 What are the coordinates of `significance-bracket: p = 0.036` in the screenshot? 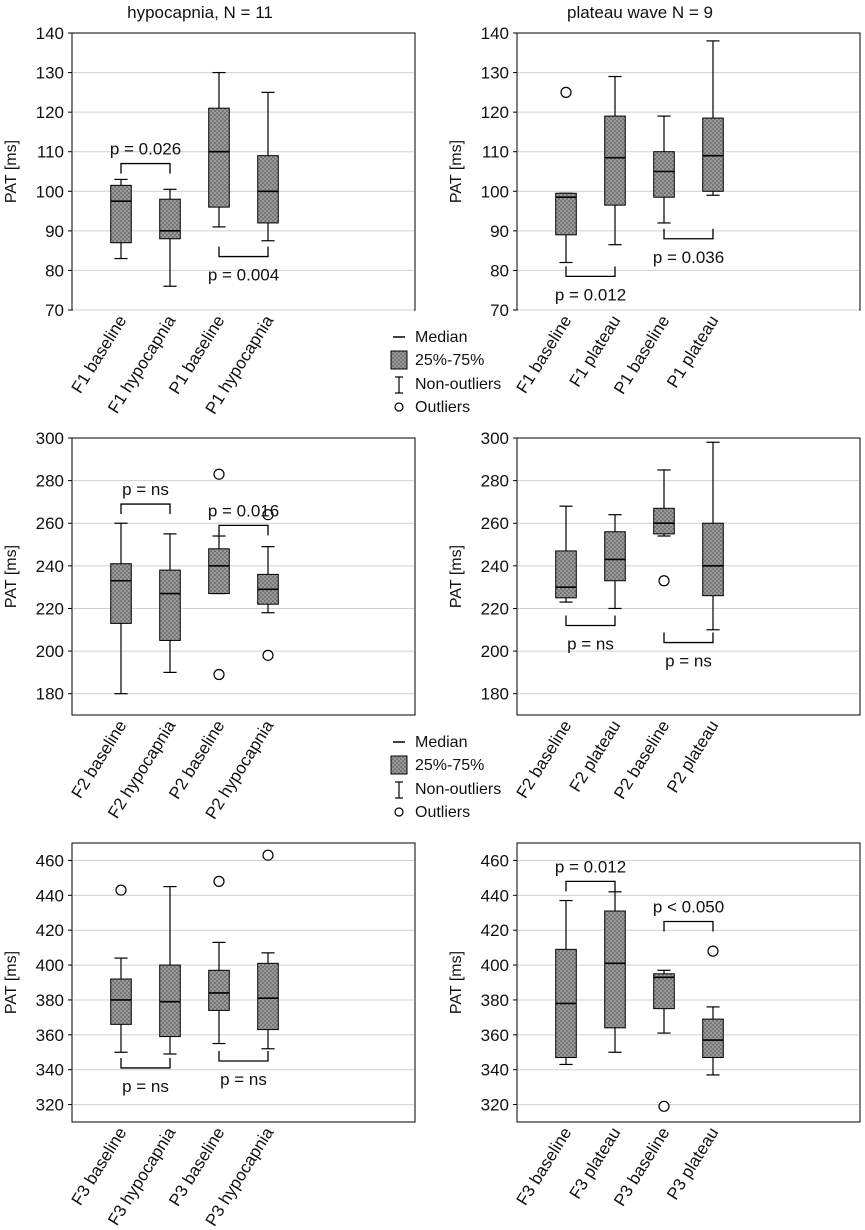 It's located at (688, 247).